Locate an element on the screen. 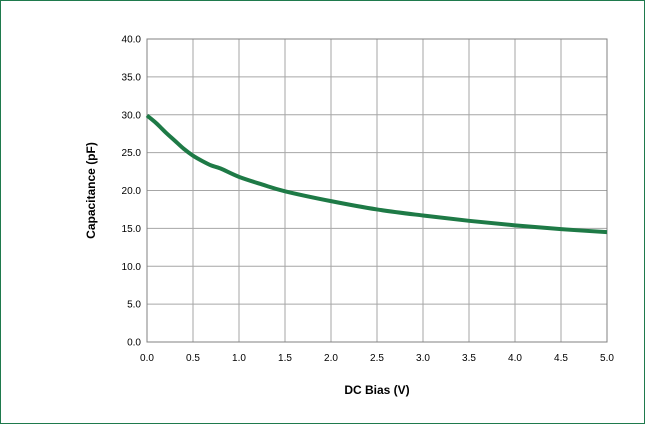 Image resolution: width=645 pixels, height=424 pixels. x-tick-label: 0.0 is located at coordinates (147, 358).